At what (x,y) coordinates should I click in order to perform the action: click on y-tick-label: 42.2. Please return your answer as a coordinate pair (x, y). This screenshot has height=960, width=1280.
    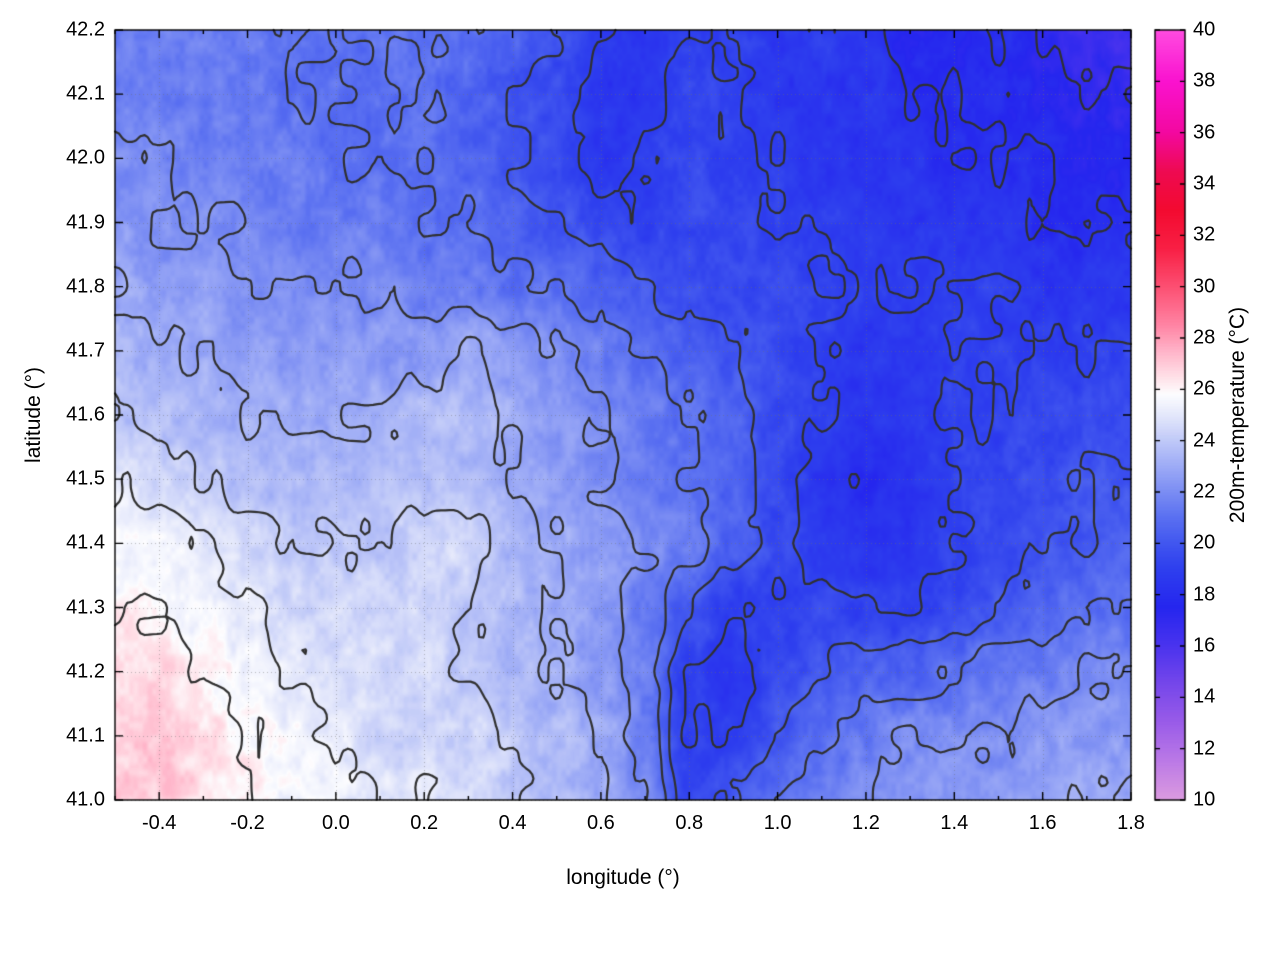
    Looking at the image, I should click on (85, 29).